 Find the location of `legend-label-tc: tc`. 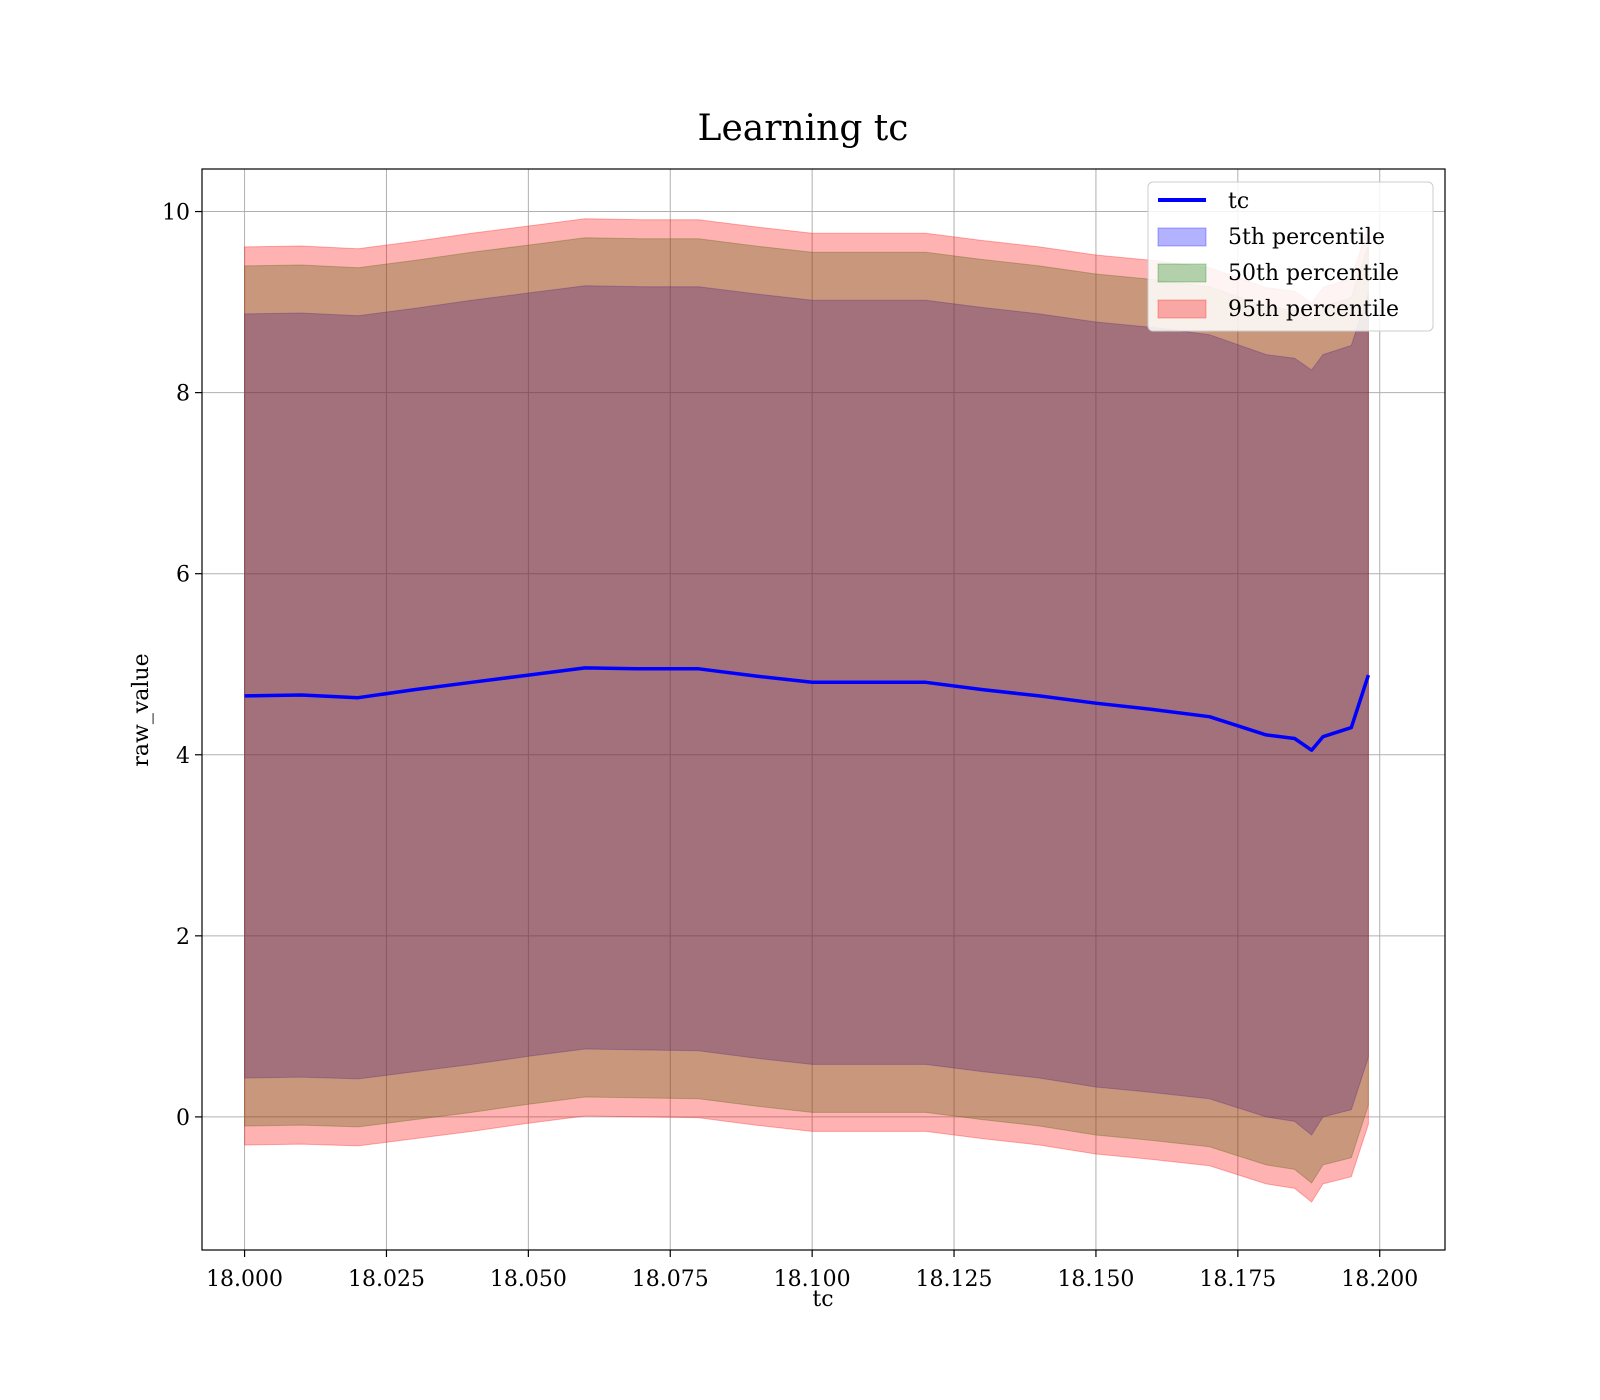

legend-label-tc: tc is located at coordinates (1238, 201).